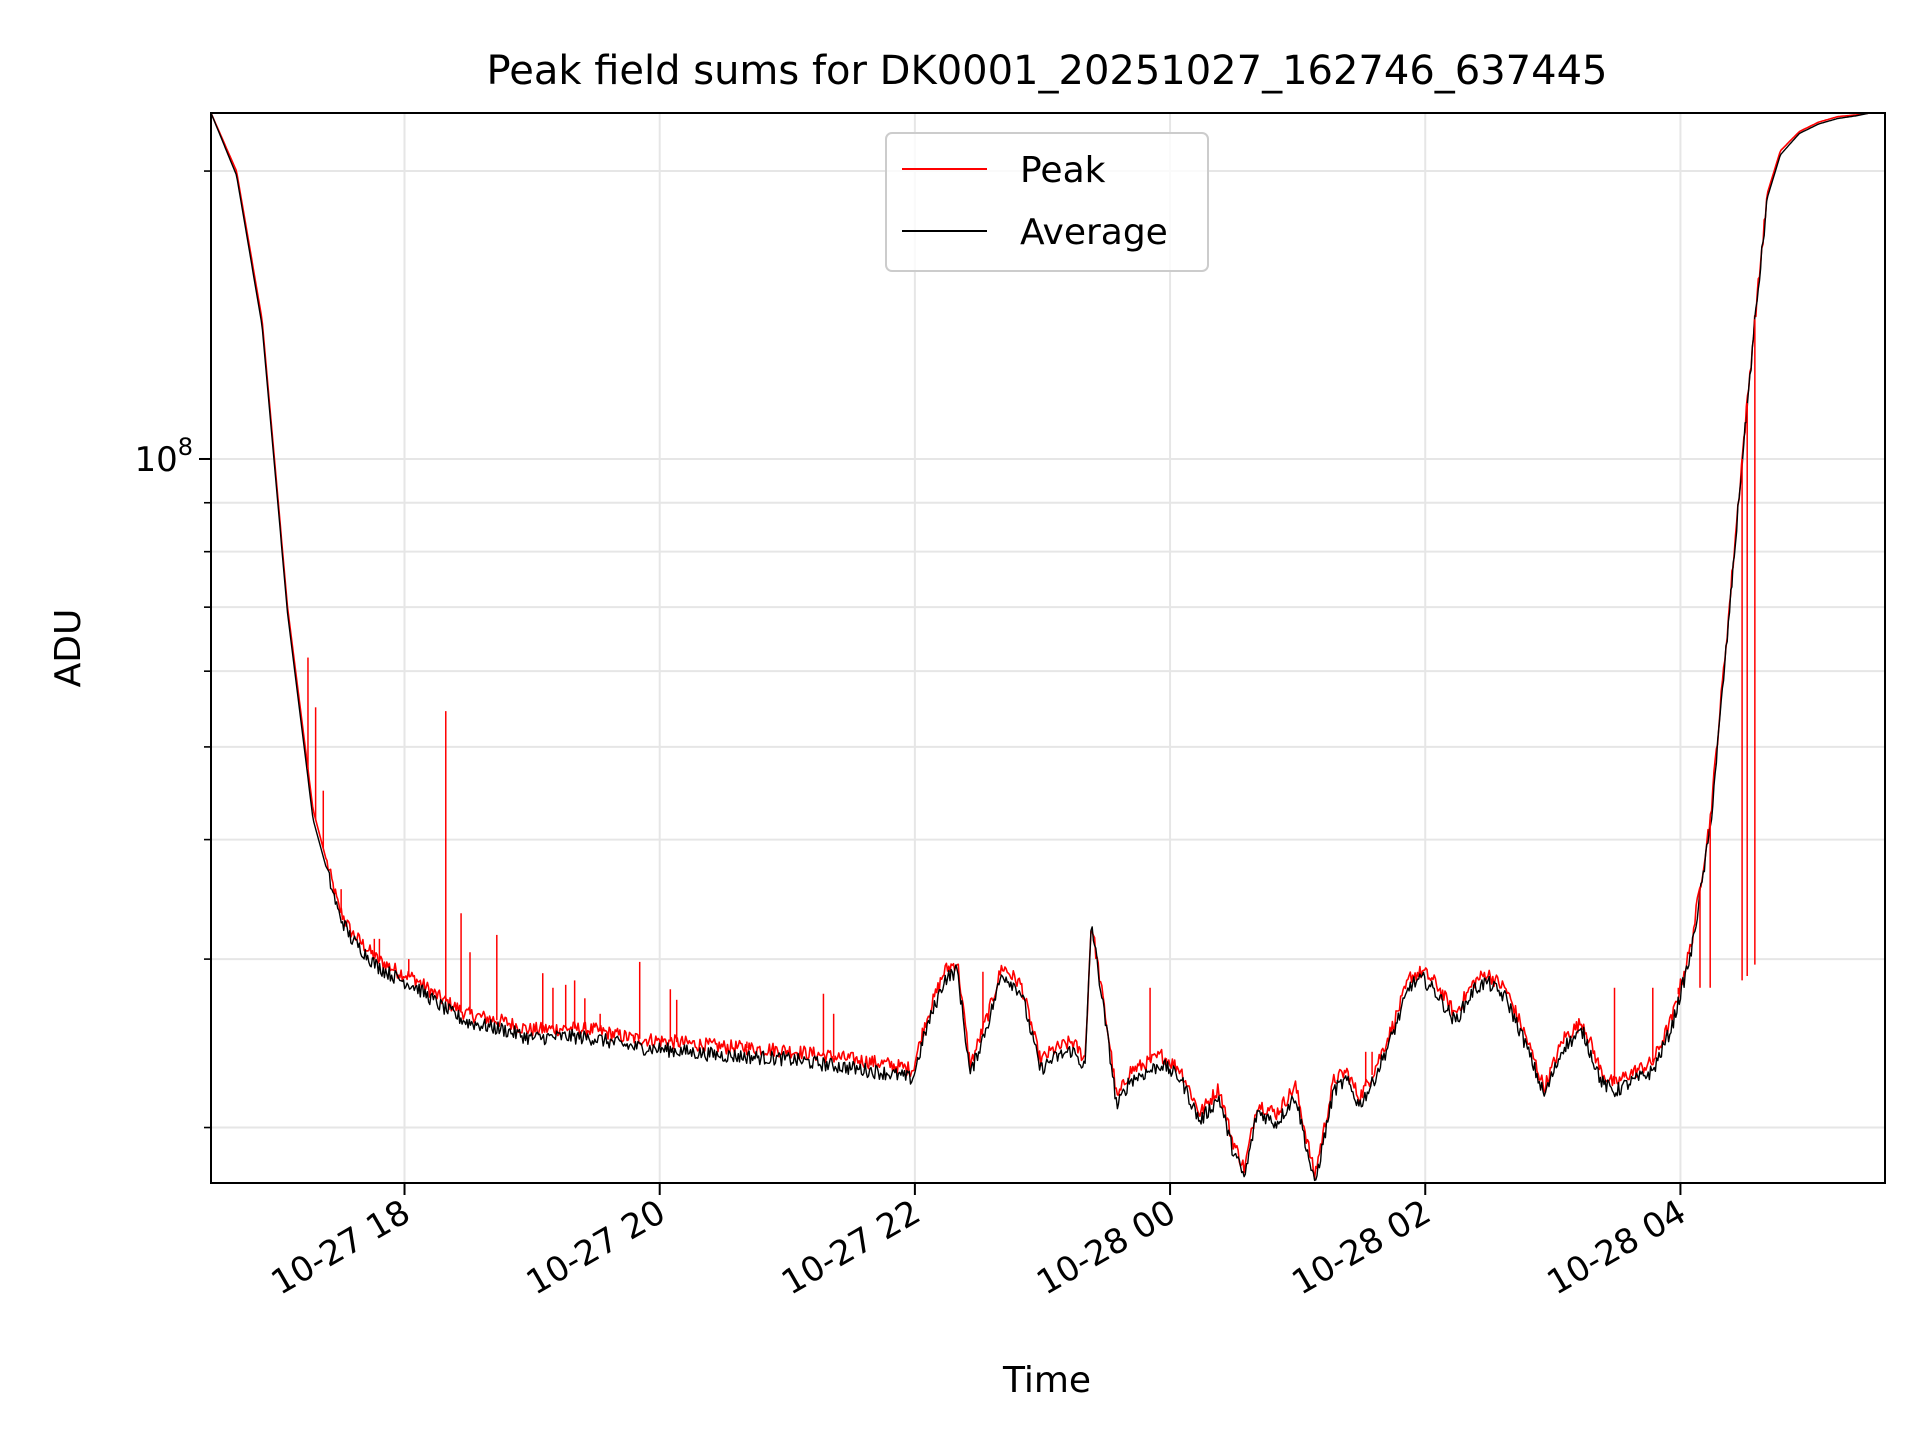  Describe the element at coordinates (1063, 170) in the screenshot. I see `legend-peak-label: Peak` at that location.